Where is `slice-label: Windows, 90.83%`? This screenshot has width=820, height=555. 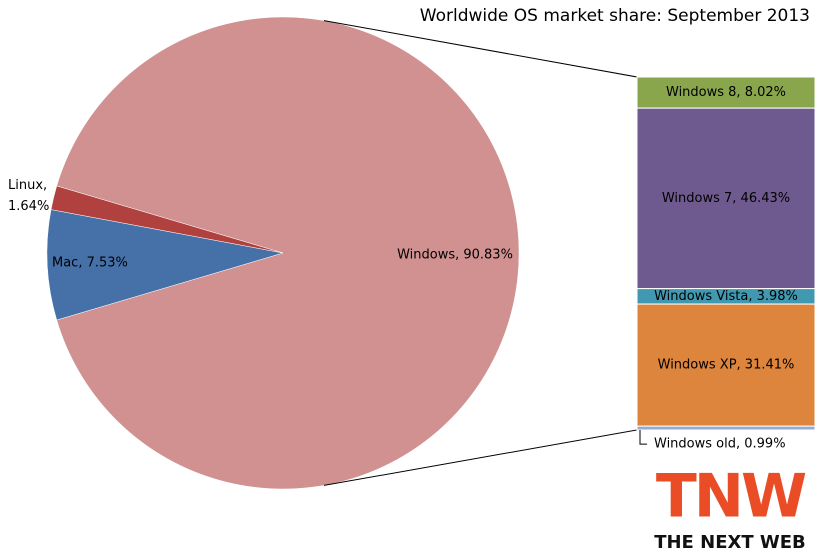 slice-label: Windows, 90.83% is located at coordinates (455, 255).